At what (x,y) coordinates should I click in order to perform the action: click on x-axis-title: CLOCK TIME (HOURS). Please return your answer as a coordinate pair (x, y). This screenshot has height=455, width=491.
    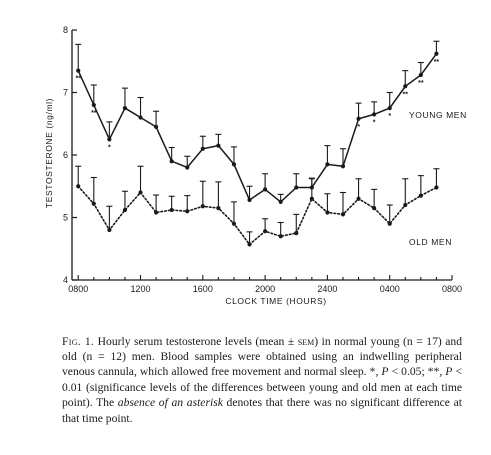
    Looking at the image, I should click on (275, 301).